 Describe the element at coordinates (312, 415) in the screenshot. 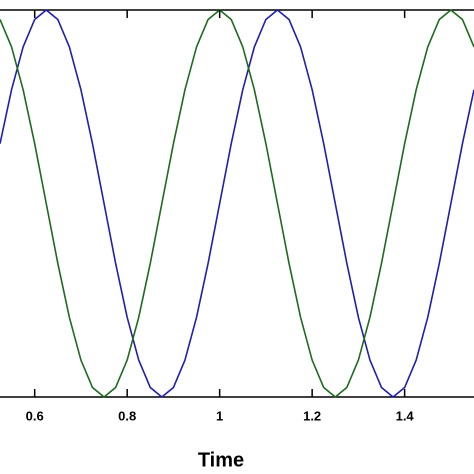

I see `x-tick-label: 1.2` at that location.